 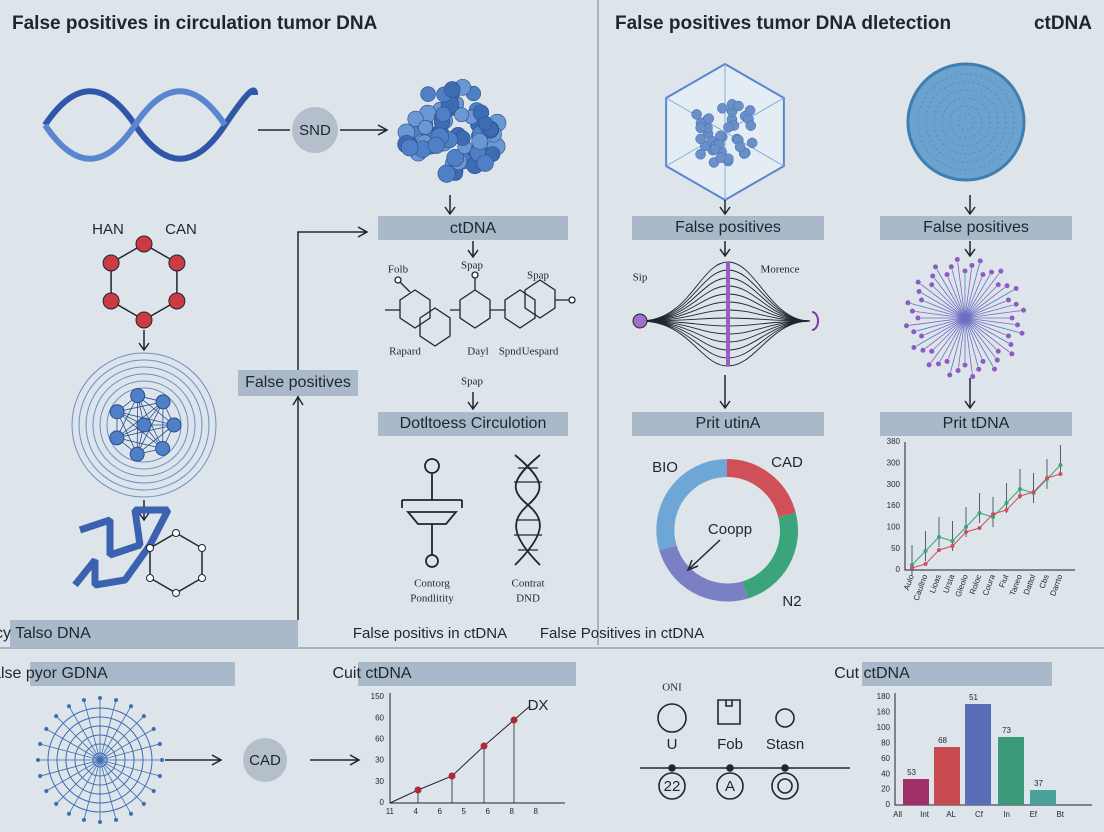 I want to click on end, so click(x=815, y=321).